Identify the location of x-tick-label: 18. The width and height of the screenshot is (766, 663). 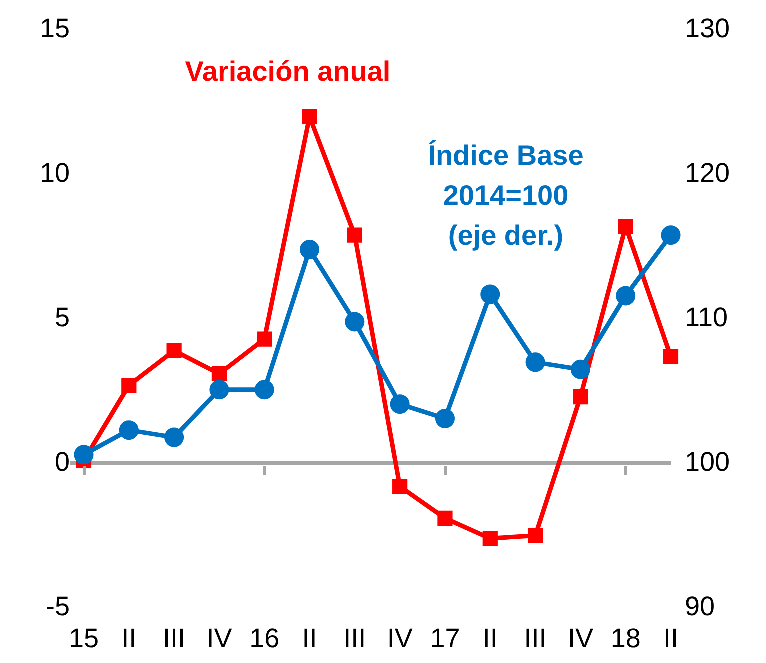
(625, 639).